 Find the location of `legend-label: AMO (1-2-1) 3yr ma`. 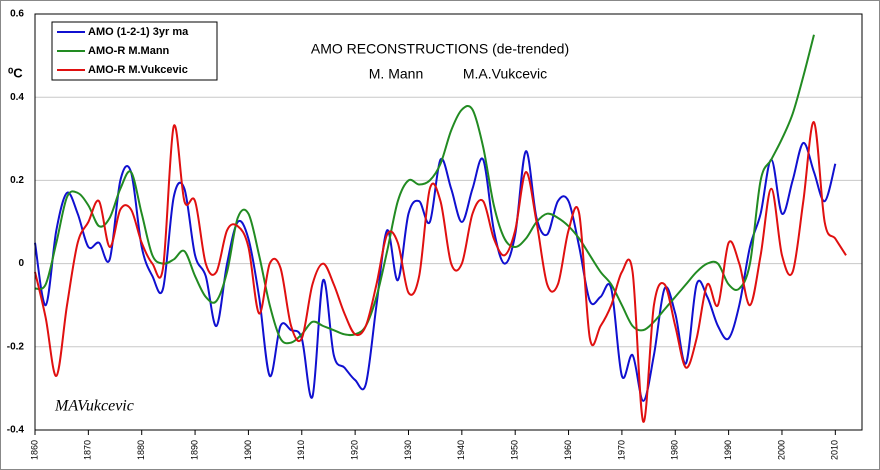

legend-label: AMO (1-2-1) 3yr ma is located at coordinates (138, 32).